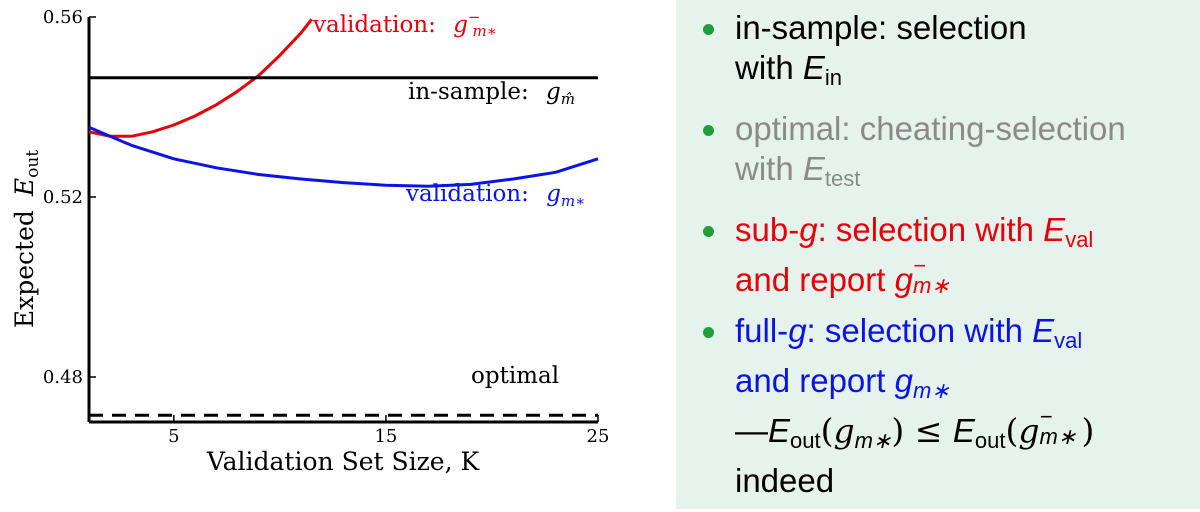 The width and height of the screenshot is (1200, 512). I want to click on y-tick-label: 0.48, so click(63, 377).